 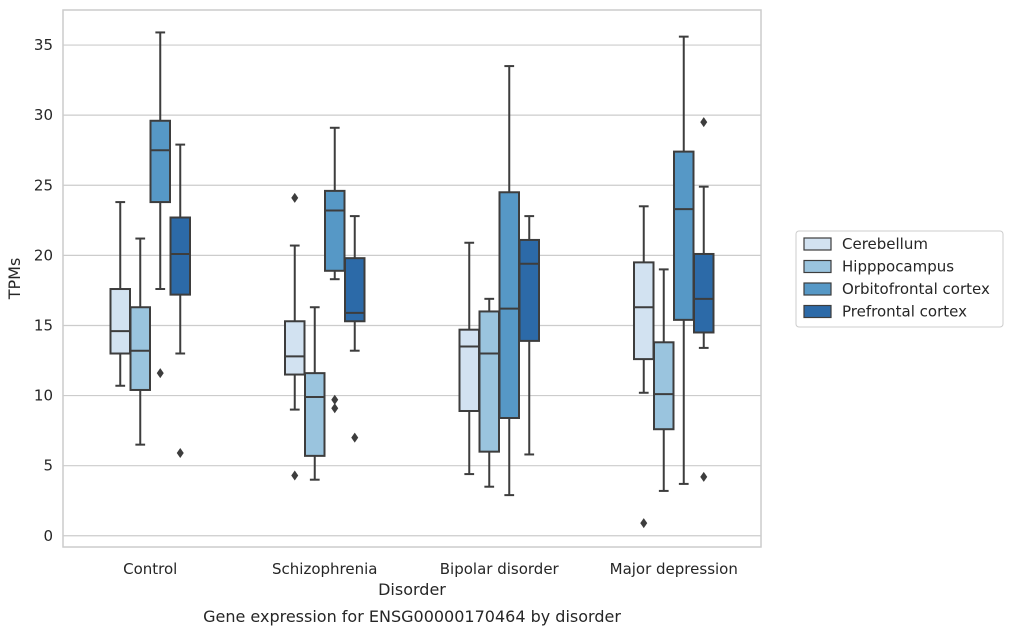 What do you see at coordinates (898, 267) in the screenshot?
I see `legend-label: Hipppocampus` at bounding box center [898, 267].